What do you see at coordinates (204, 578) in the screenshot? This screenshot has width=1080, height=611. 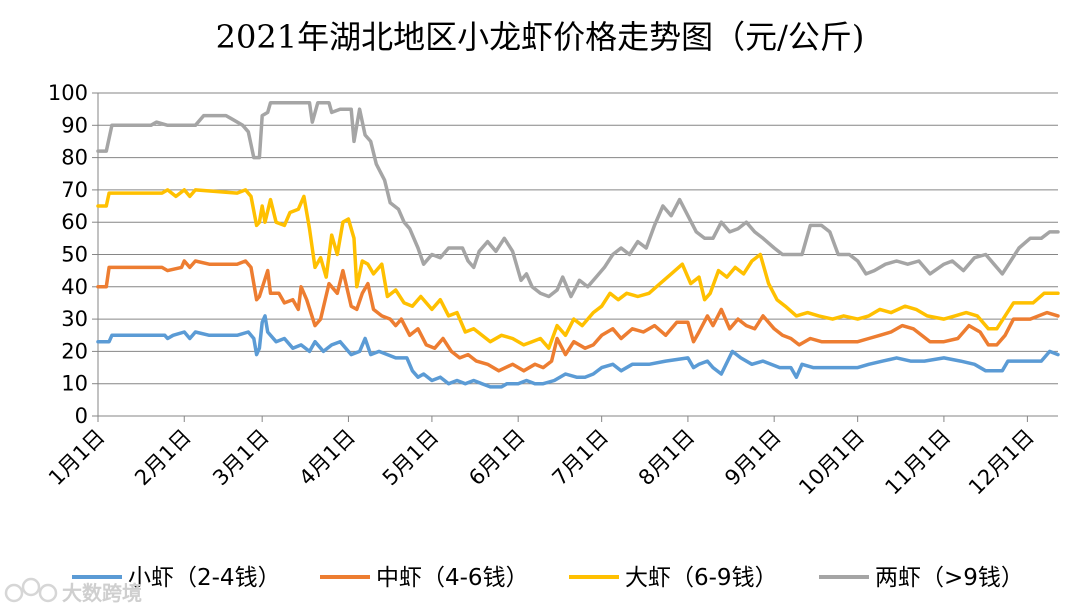 I see `legend-label-0: 小虾（2-4钱）` at bounding box center [204, 578].